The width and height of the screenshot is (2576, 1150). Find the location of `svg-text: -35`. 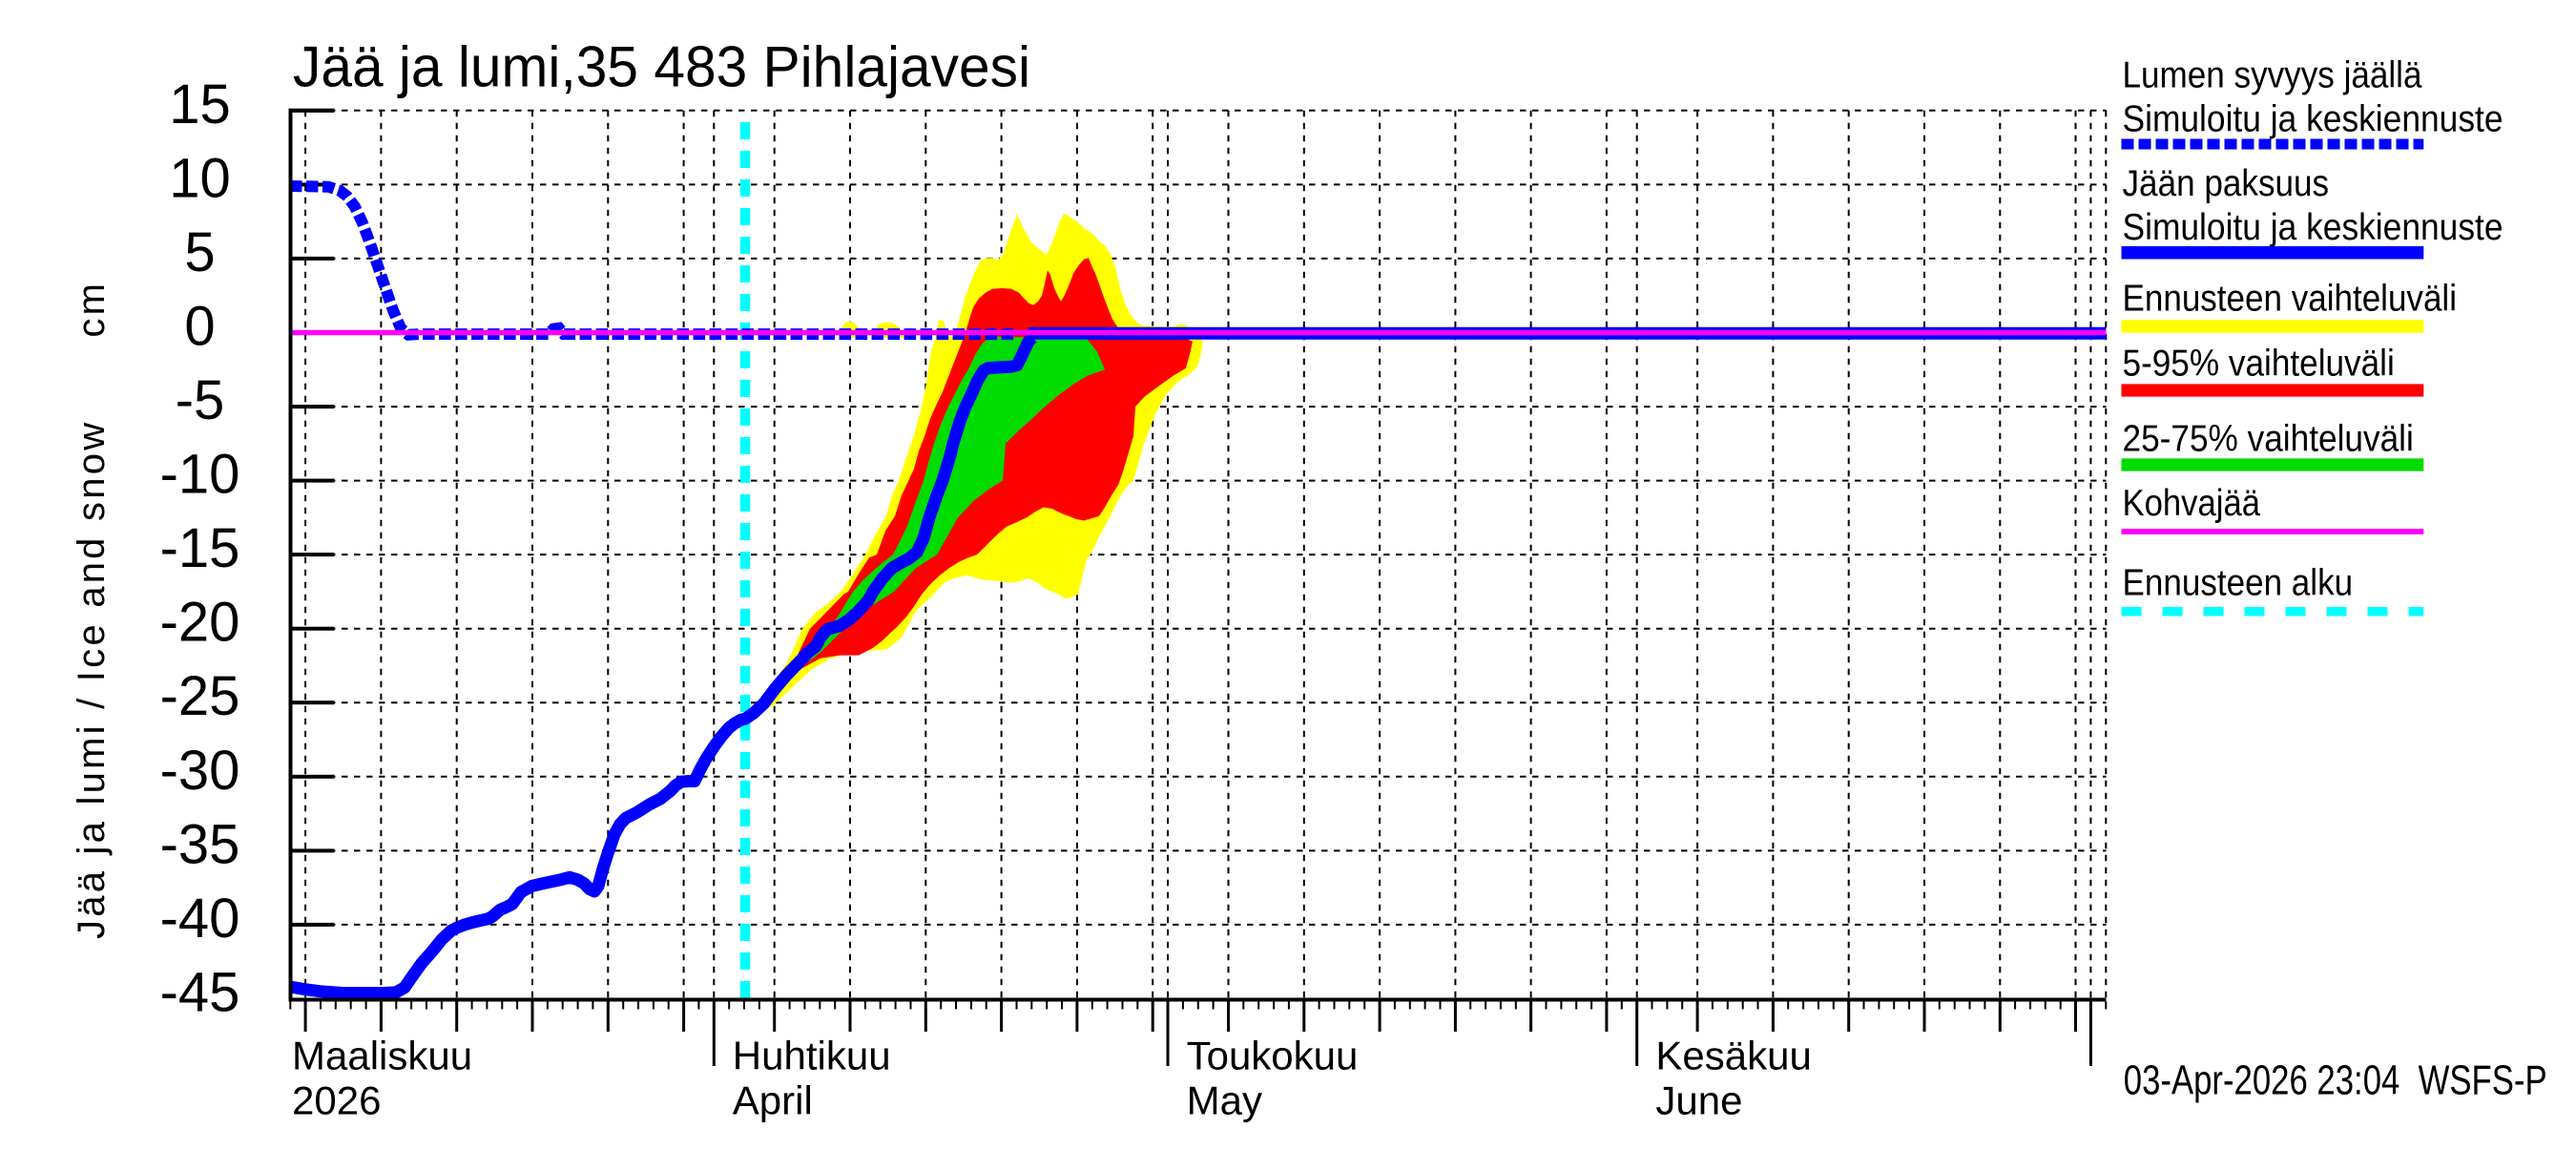

svg-text: -35 is located at coordinates (200, 844).